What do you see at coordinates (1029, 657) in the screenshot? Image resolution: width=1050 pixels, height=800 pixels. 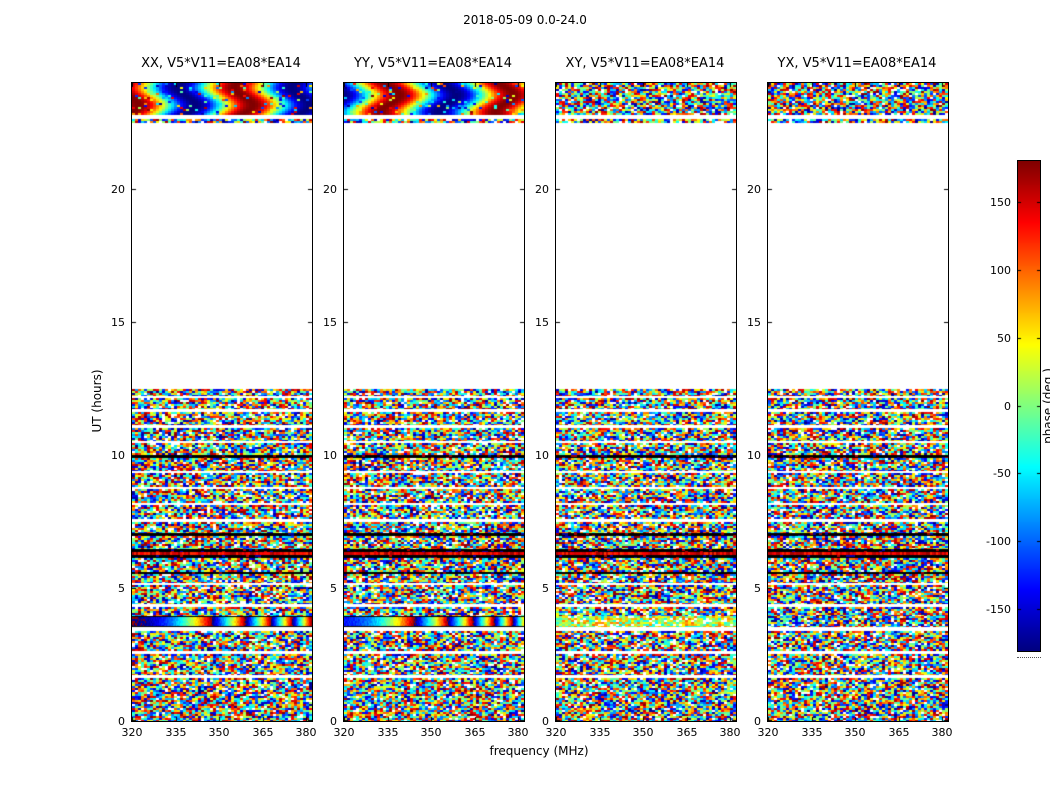 I see `colorbar-bottom-dots` at bounding box center [1029, 657].